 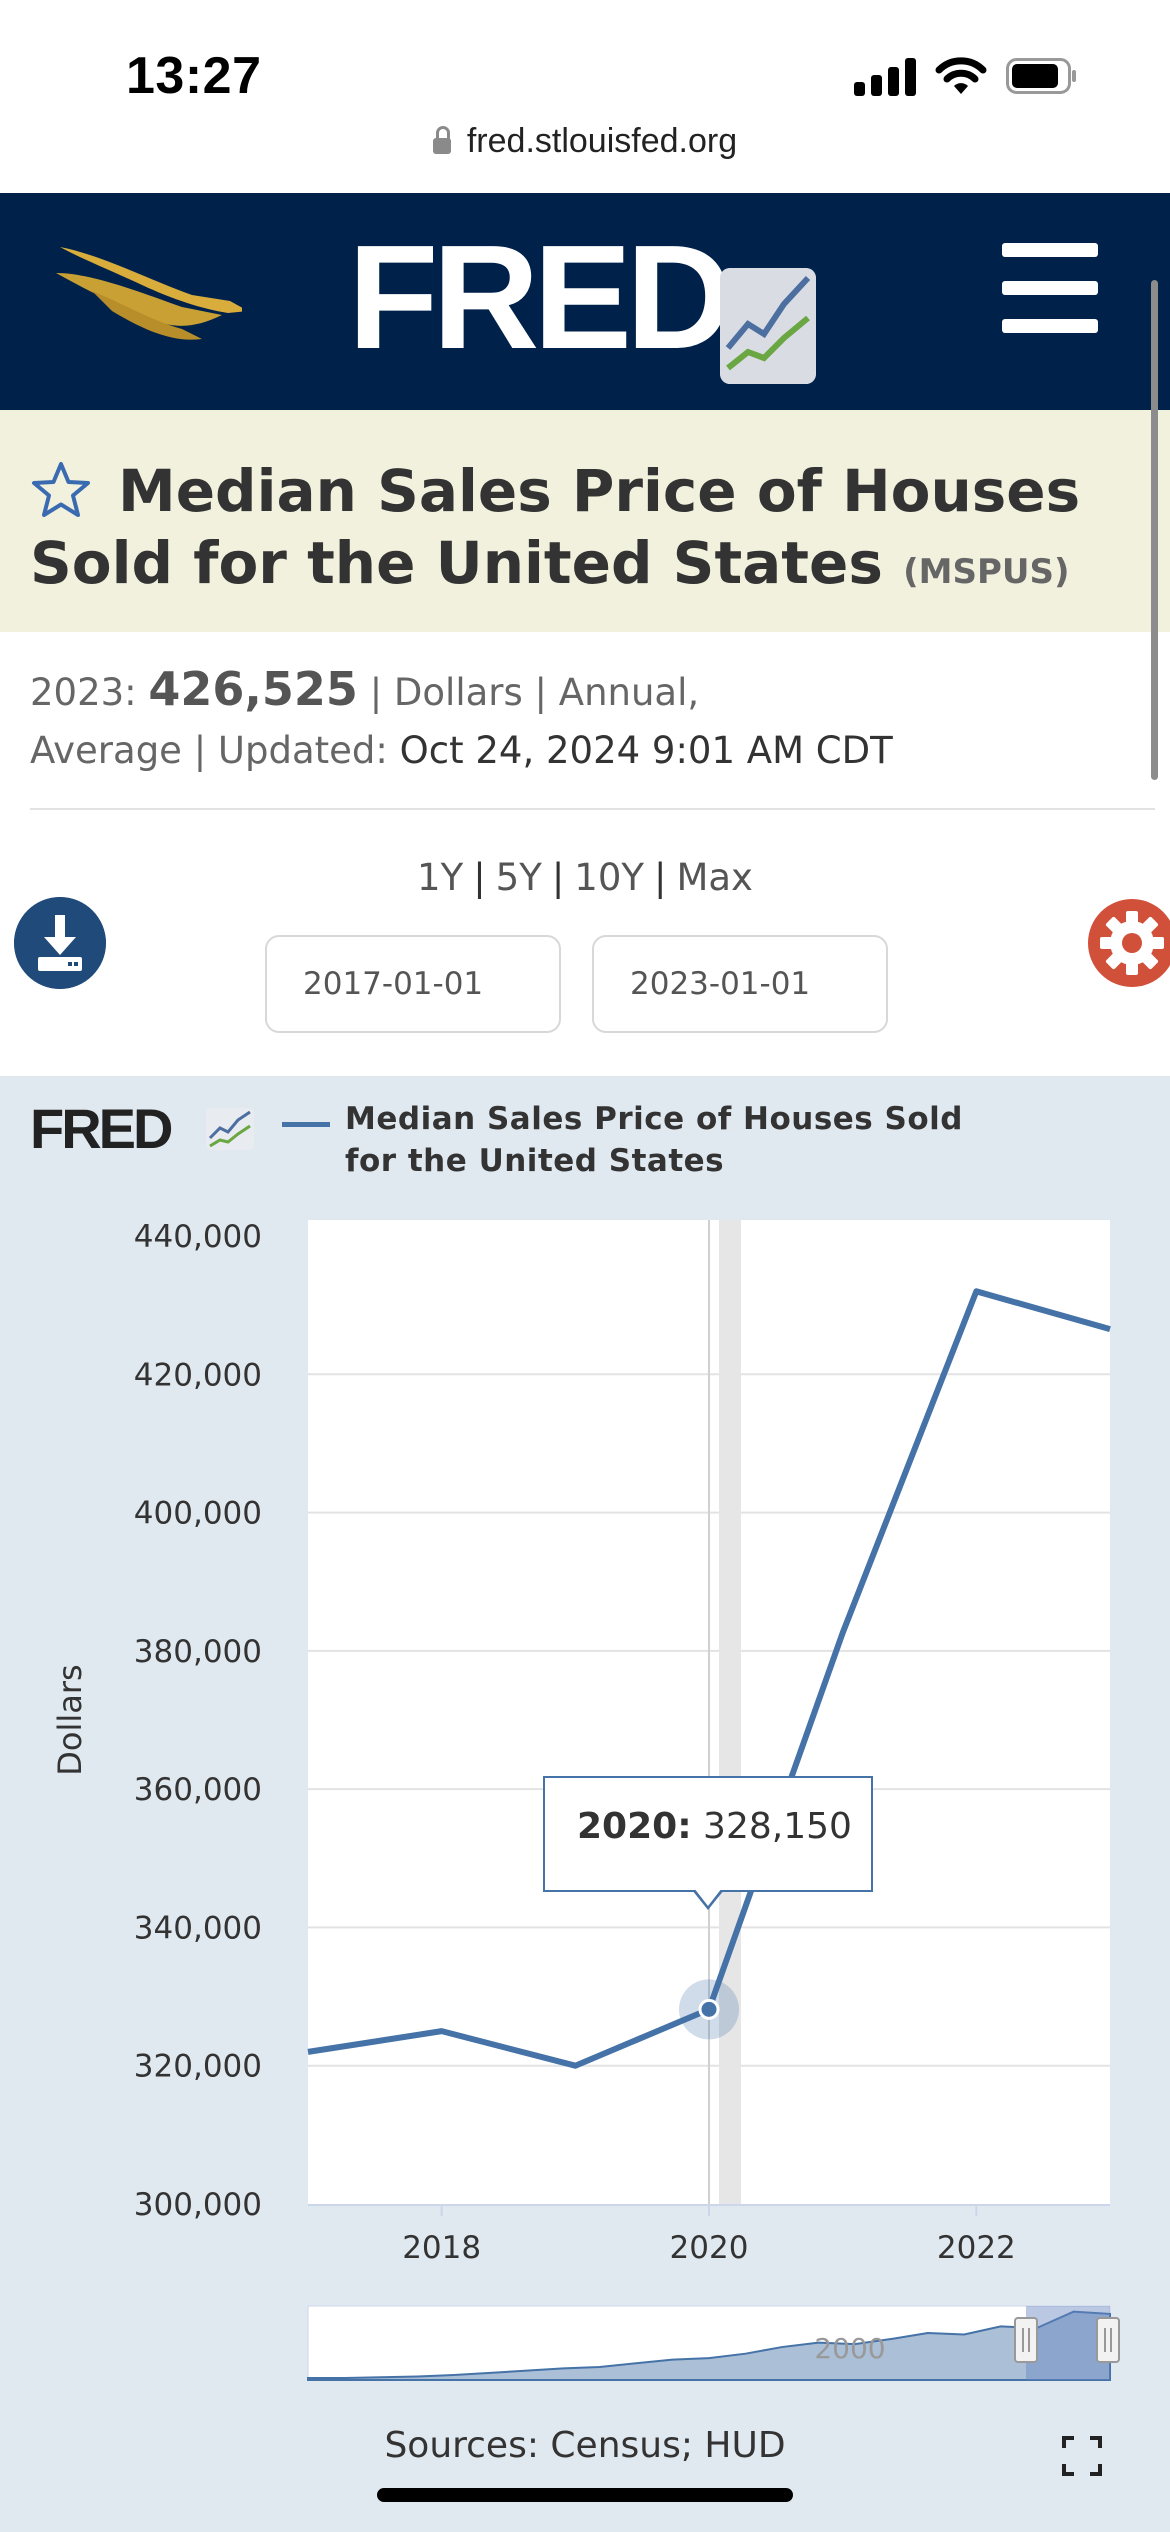 What do you see at coordinates (849, 2348) in the screenshot?
I see `navigator-label: 2000` at bounding box center [849, 2348].